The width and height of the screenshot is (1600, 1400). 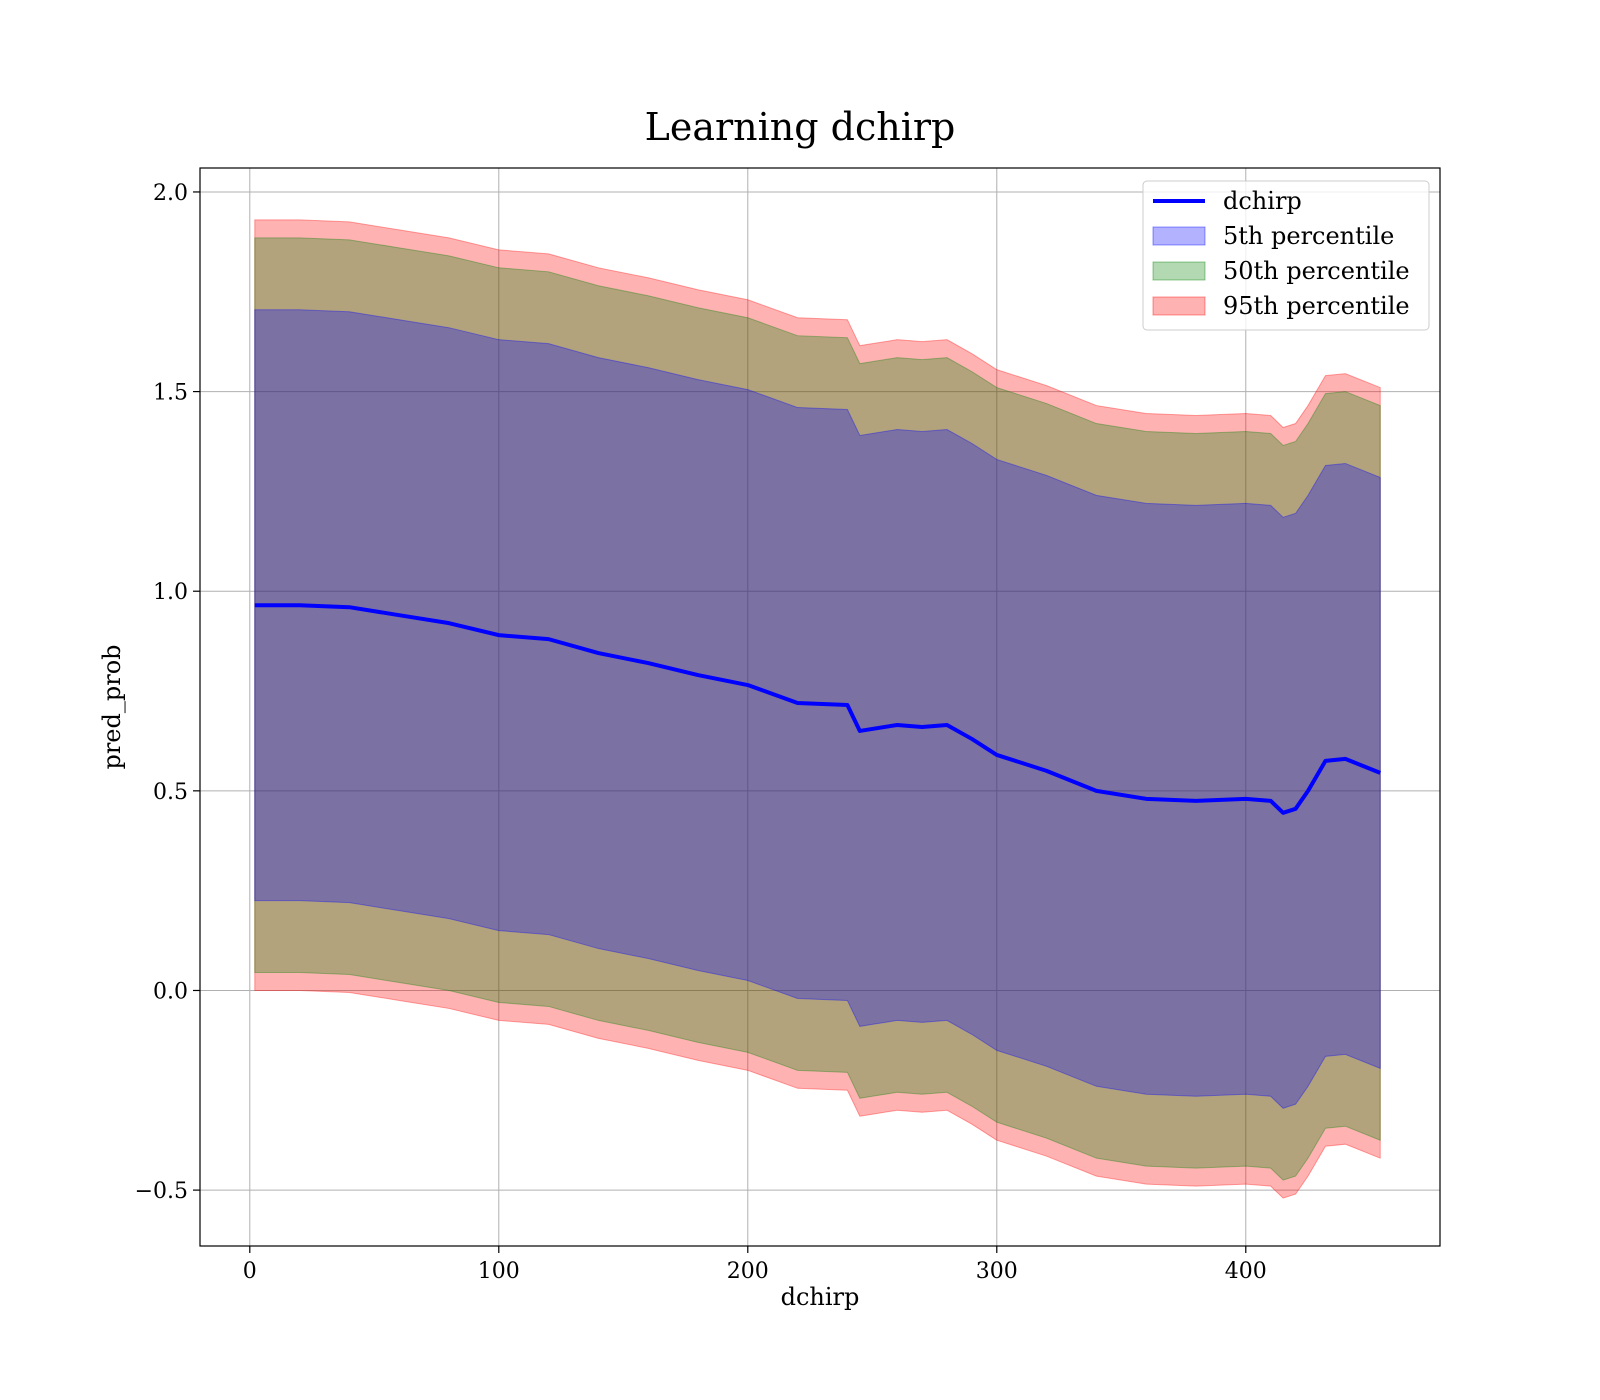 I want to click on x-tick-label: 100, so click(x=499, y=1271).